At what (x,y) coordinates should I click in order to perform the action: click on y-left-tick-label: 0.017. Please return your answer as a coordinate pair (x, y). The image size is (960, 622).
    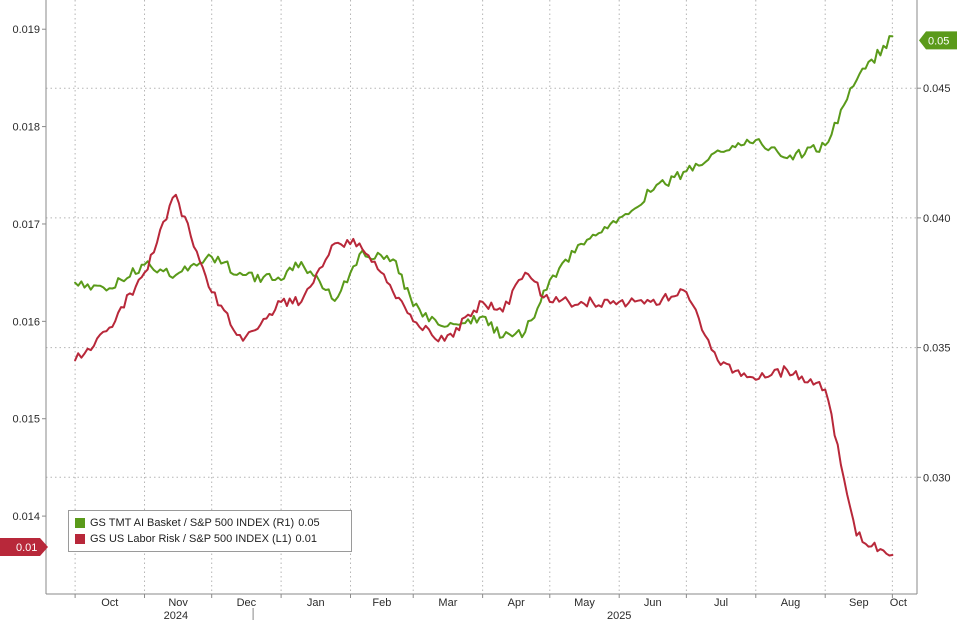
    Looking at the image, I should click on (26, 225).